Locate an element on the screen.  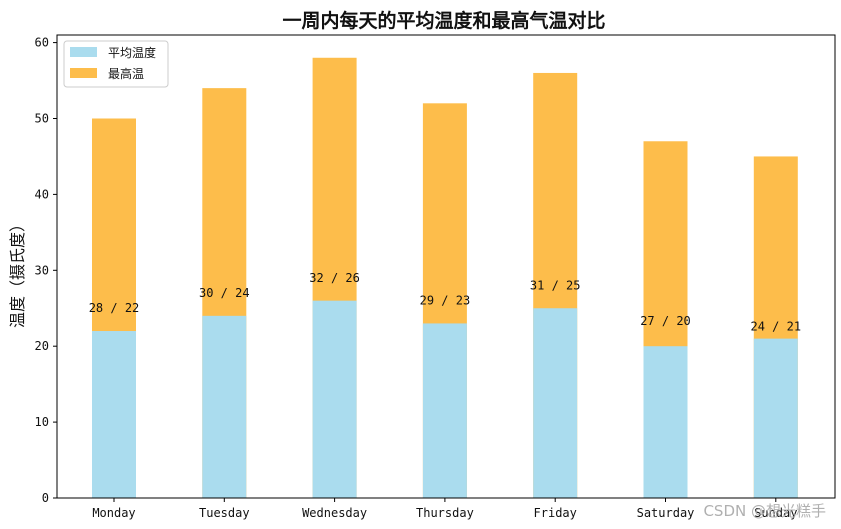
bar-avg-saturday is located at coordinates (665, 422).